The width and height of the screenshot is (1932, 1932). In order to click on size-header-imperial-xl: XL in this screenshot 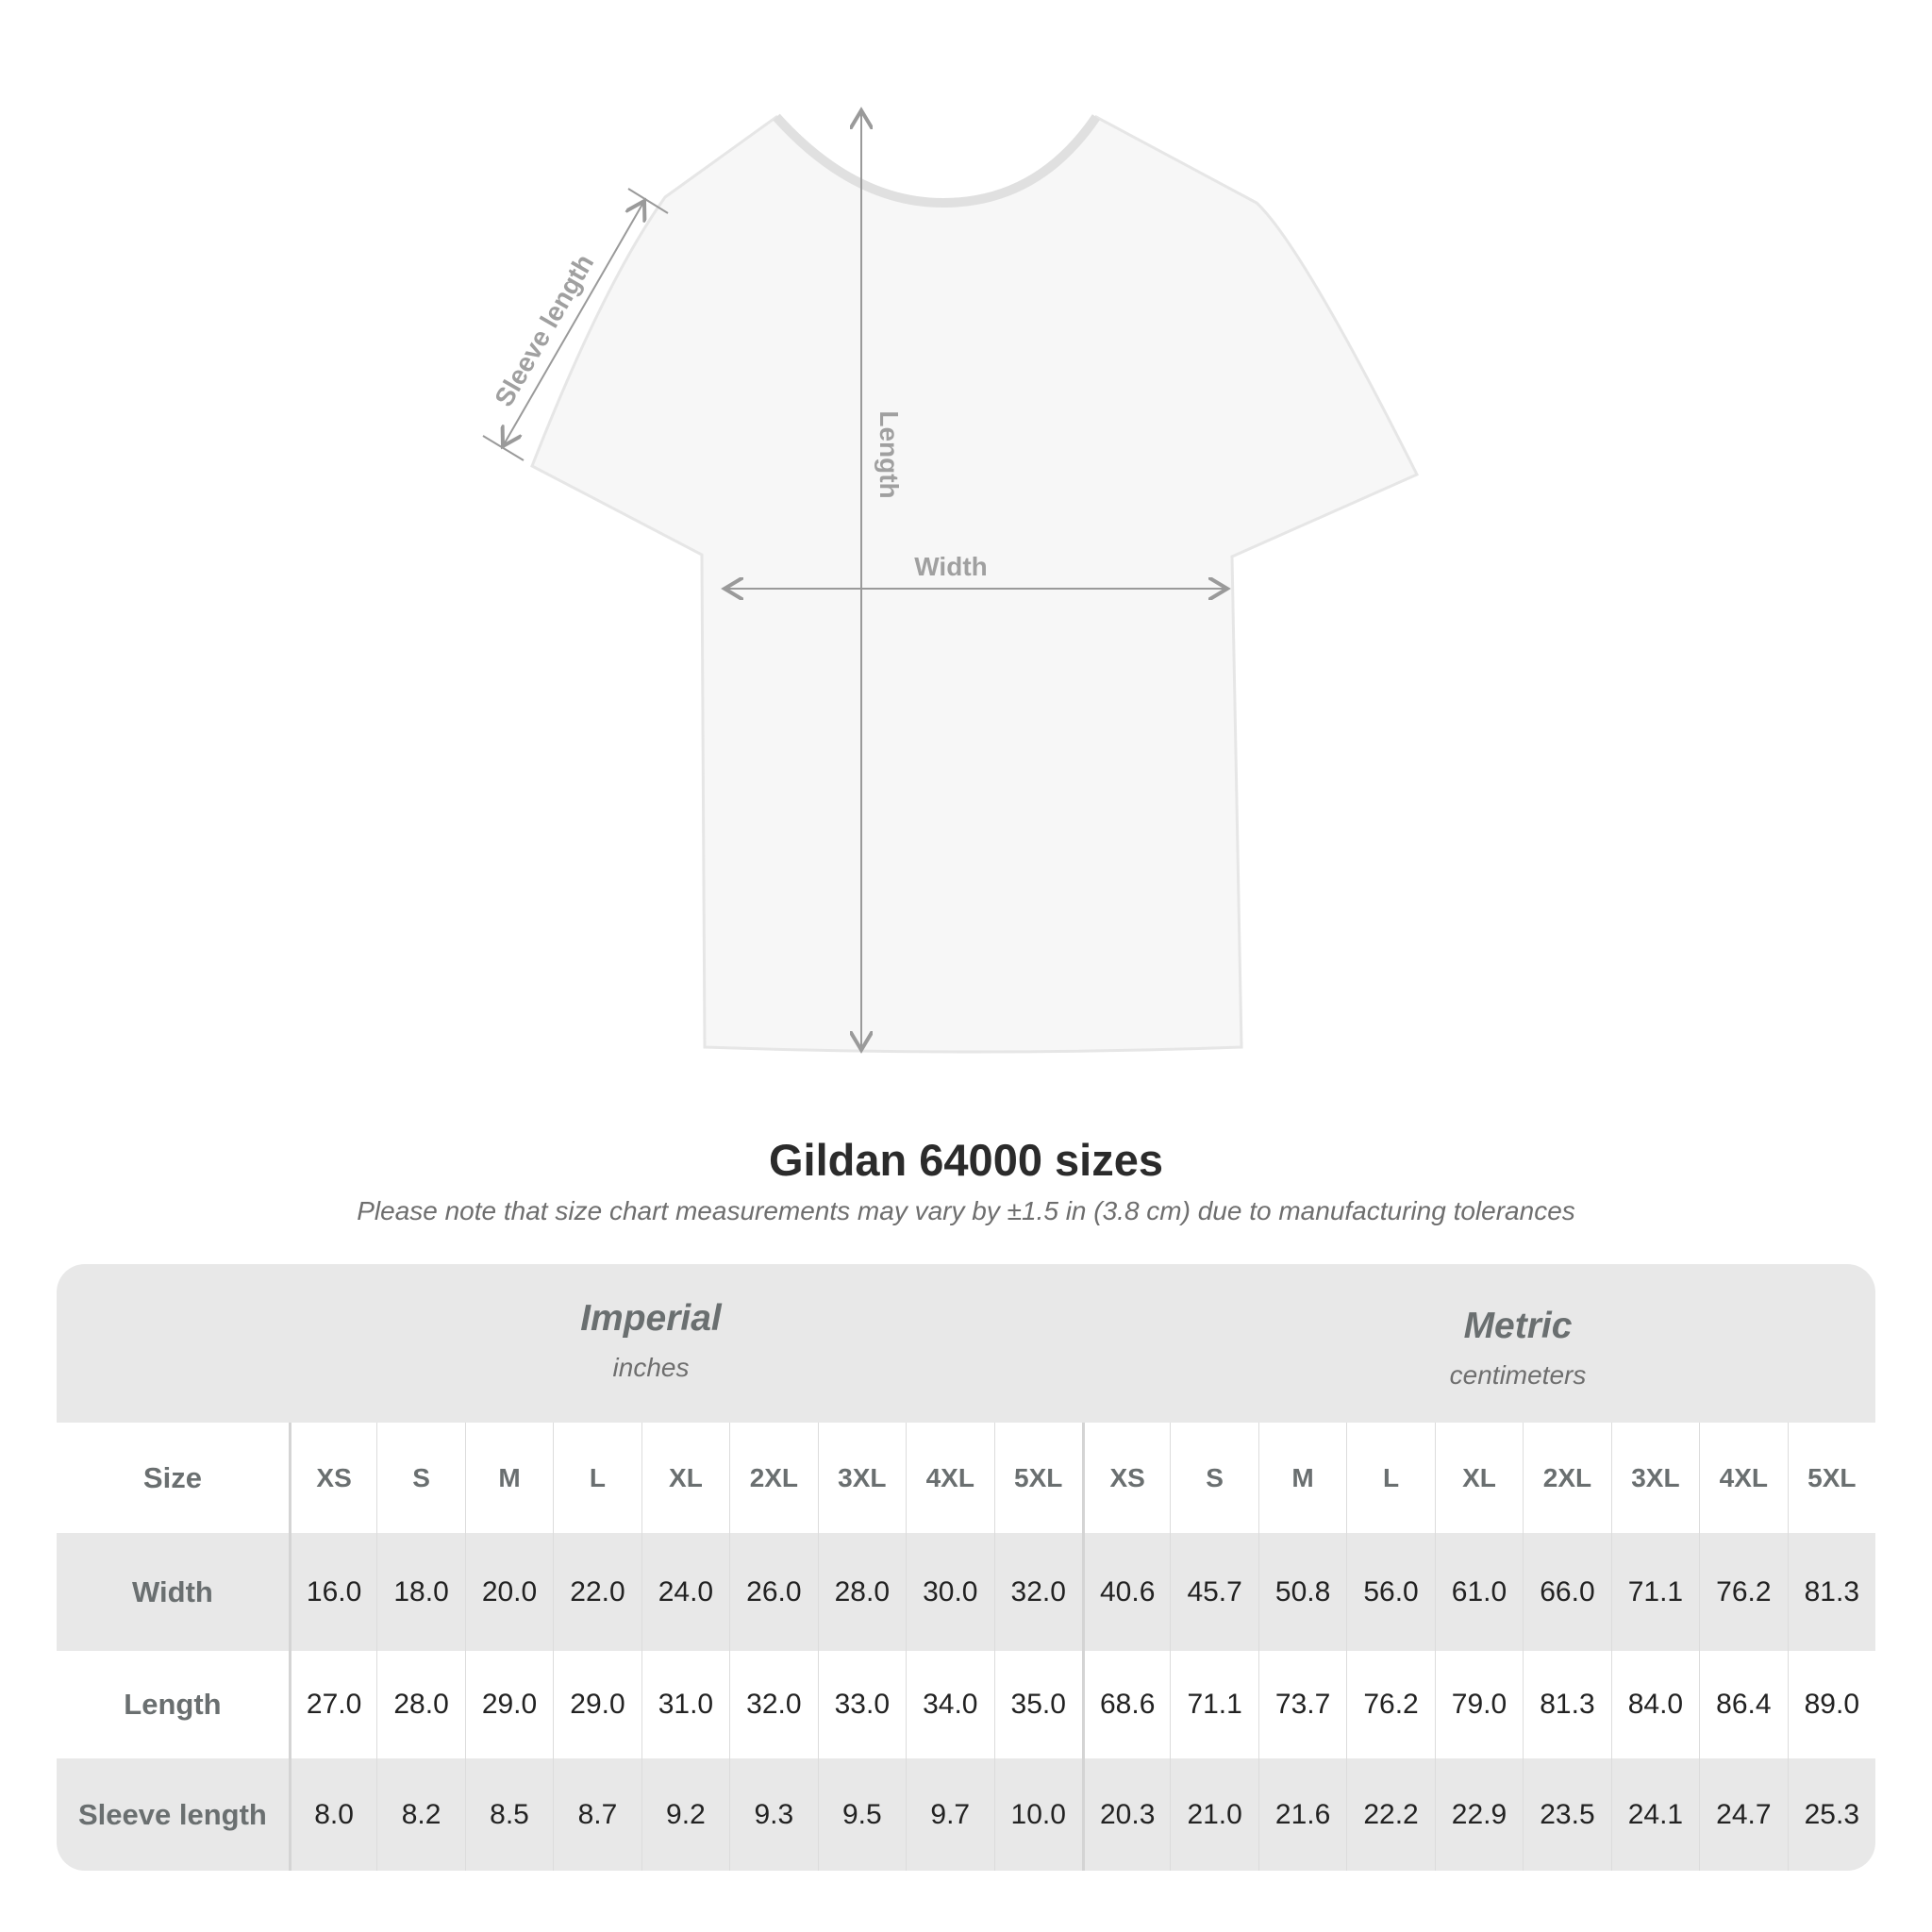, I will do `click(685, 1478)`.